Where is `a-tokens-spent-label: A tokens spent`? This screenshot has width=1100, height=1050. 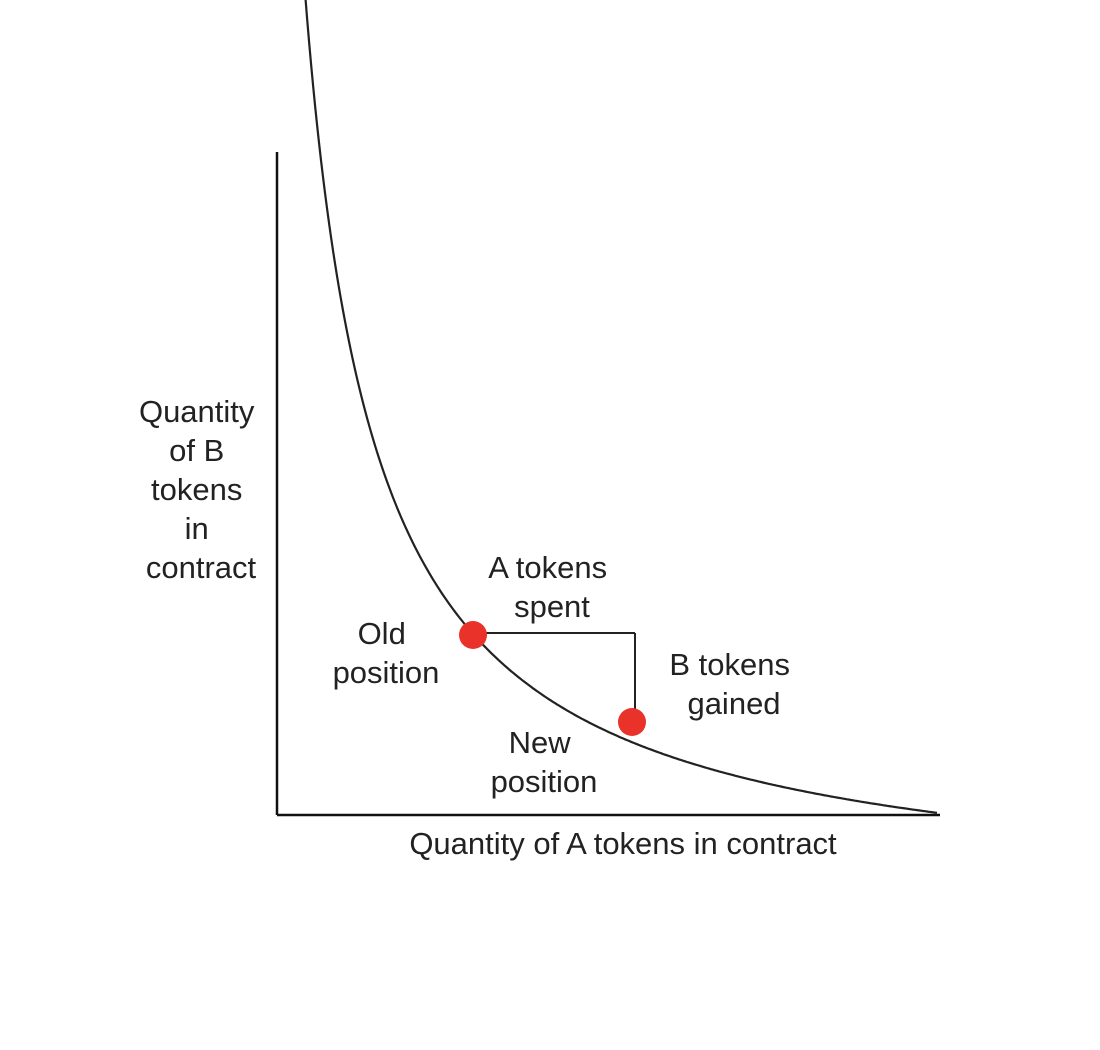
a-tokens-spent-label: A tokens spent is located at coordinates (552, 587).